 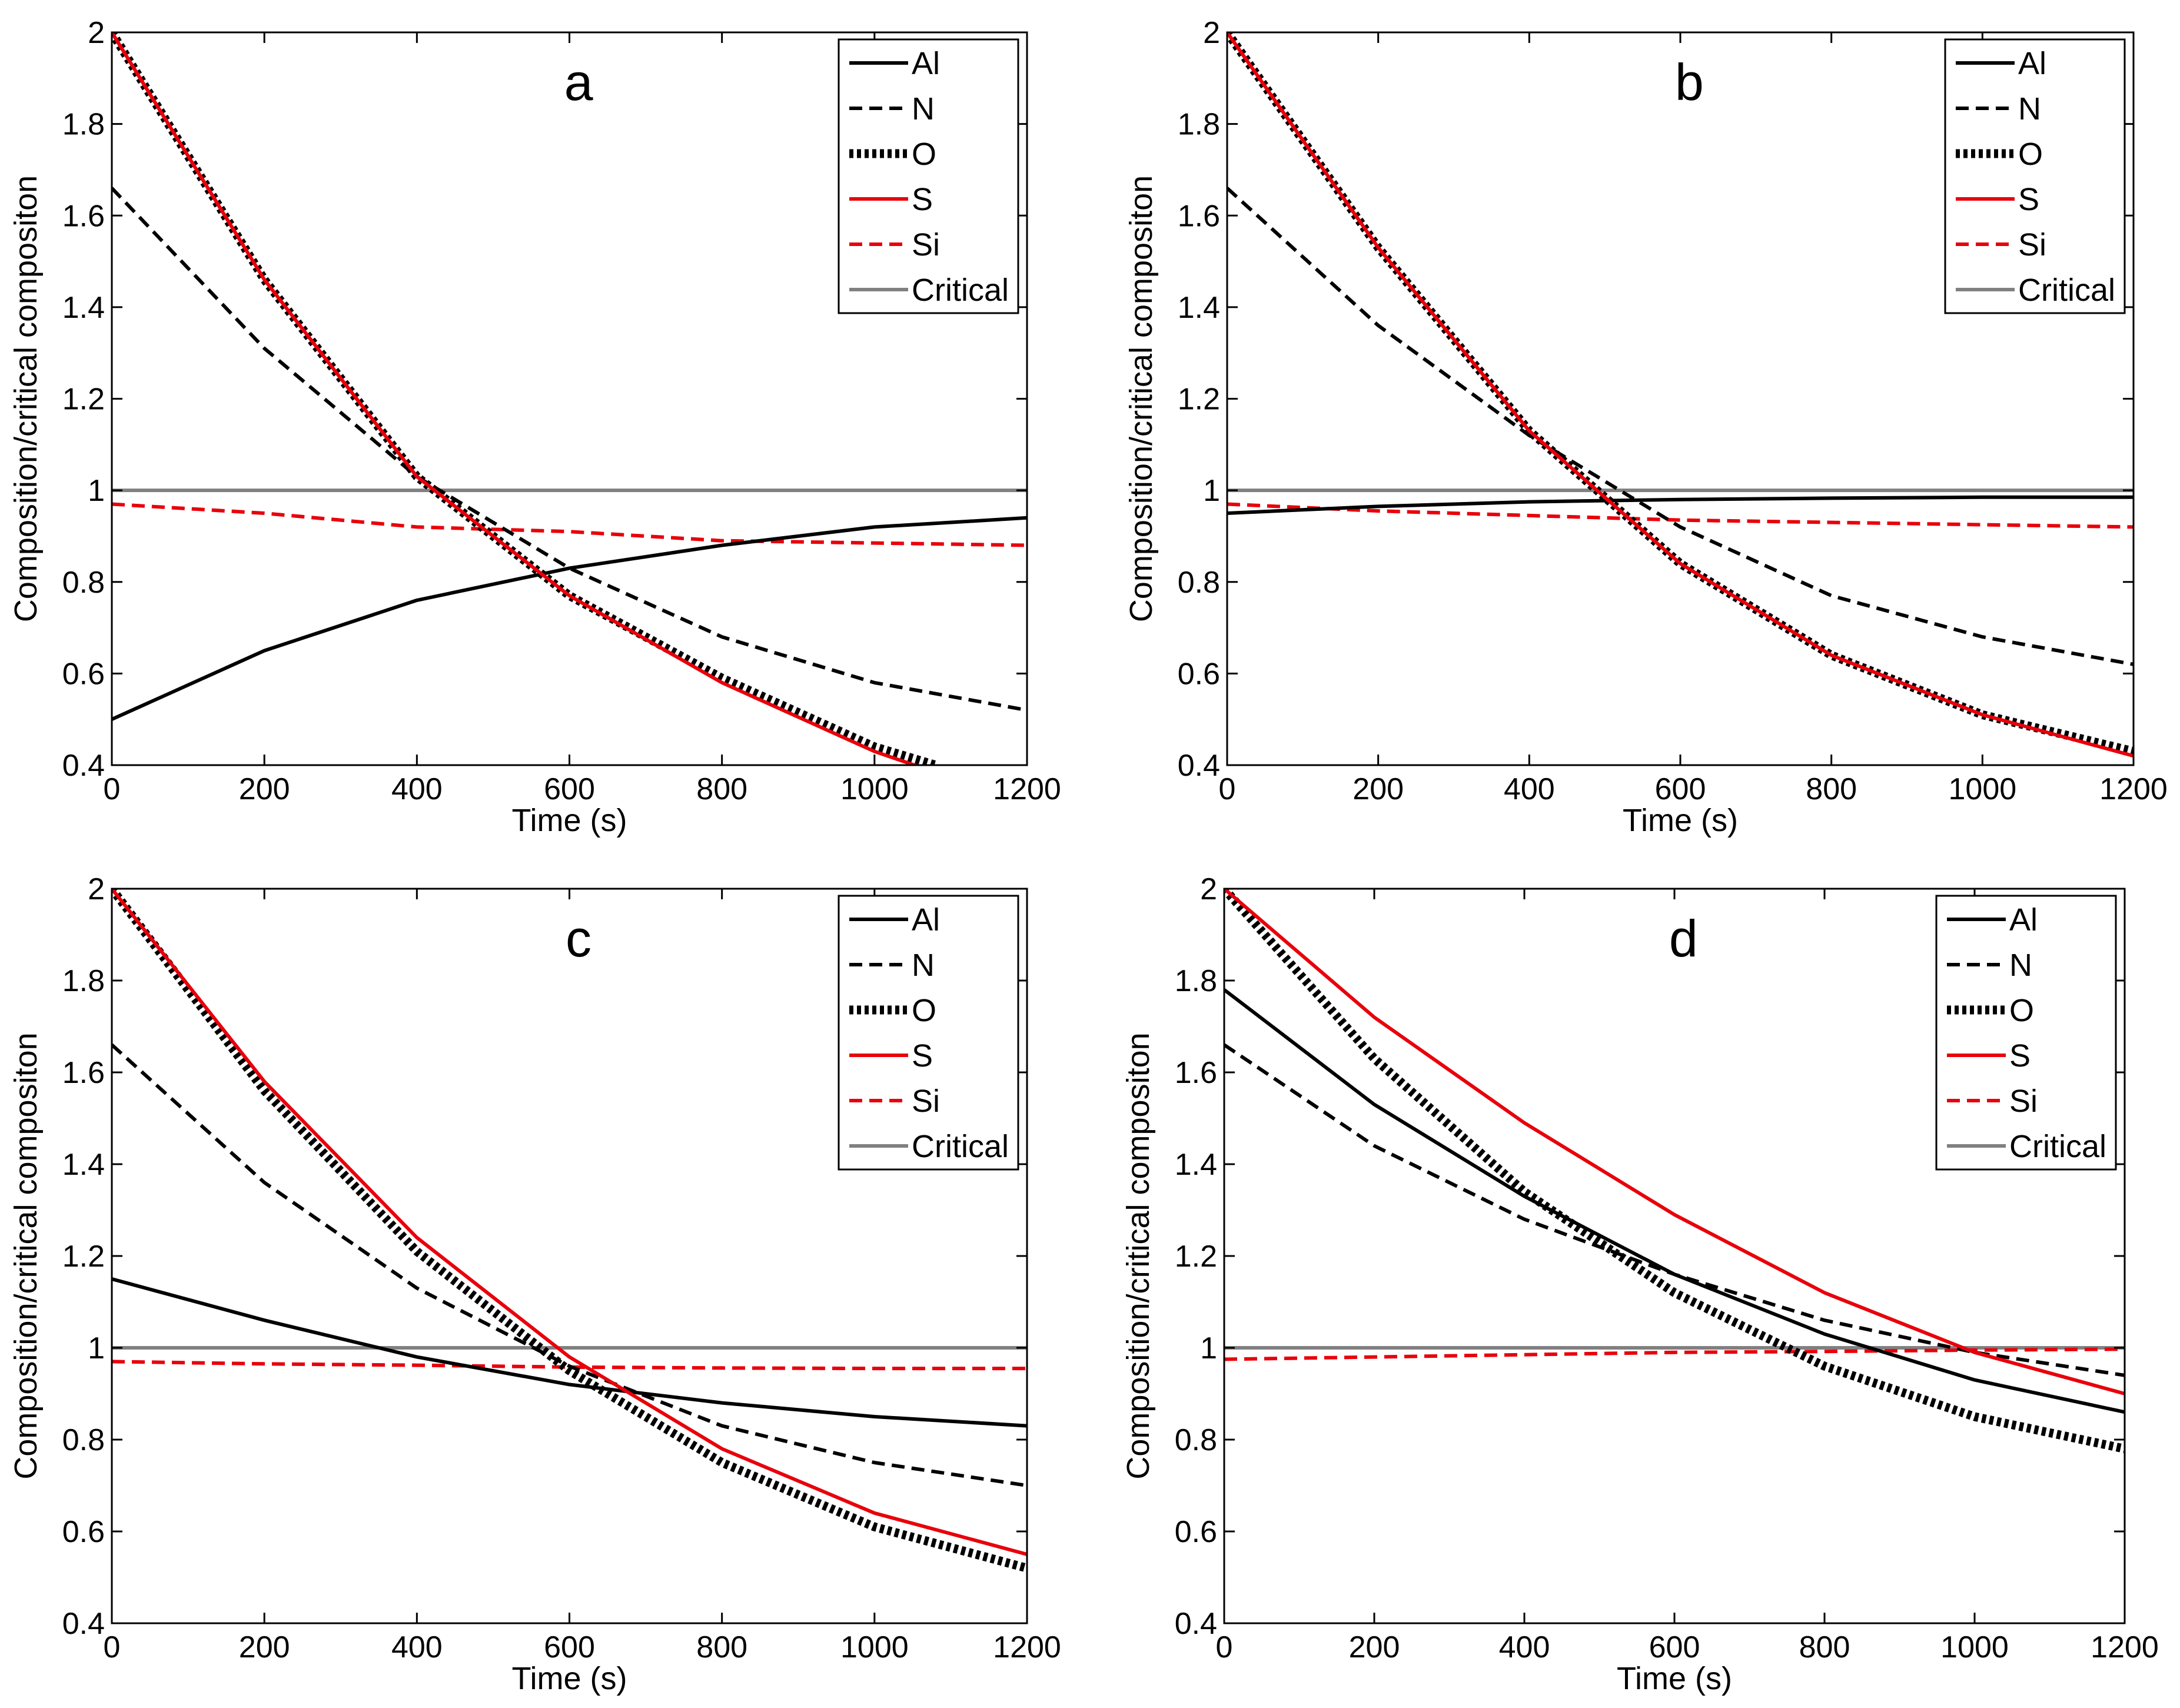 What do you see at coordinates (578, 82) in the screenshot?
I see `panel-a-letter: a` at bounding box center [578, 82].